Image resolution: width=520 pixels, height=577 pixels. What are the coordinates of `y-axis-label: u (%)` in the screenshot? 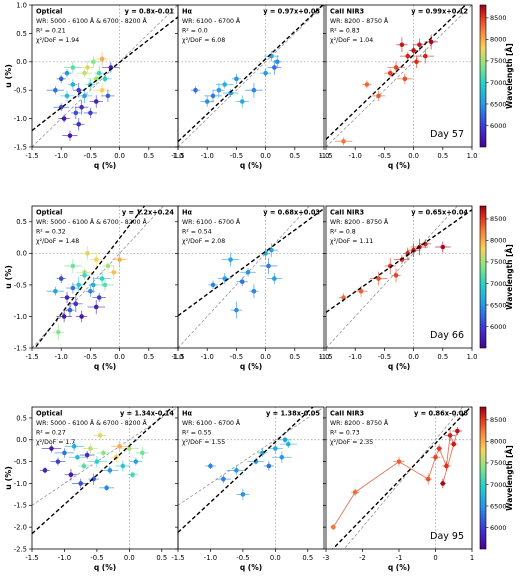 It's located at (8, 478).